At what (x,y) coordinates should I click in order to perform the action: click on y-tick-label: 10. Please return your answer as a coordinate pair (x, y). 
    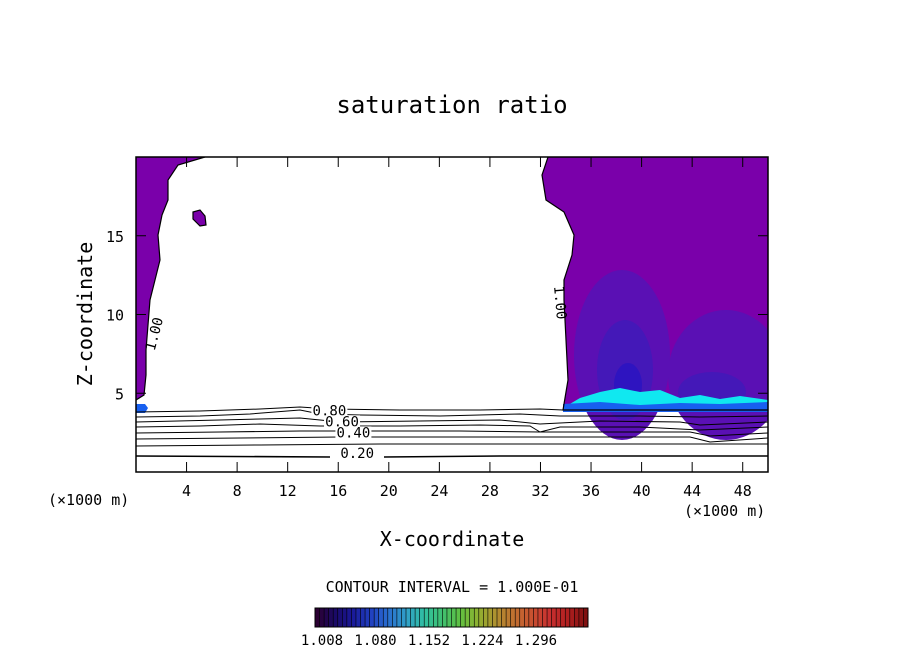
    Looking at the image, I should click on (115, 316).